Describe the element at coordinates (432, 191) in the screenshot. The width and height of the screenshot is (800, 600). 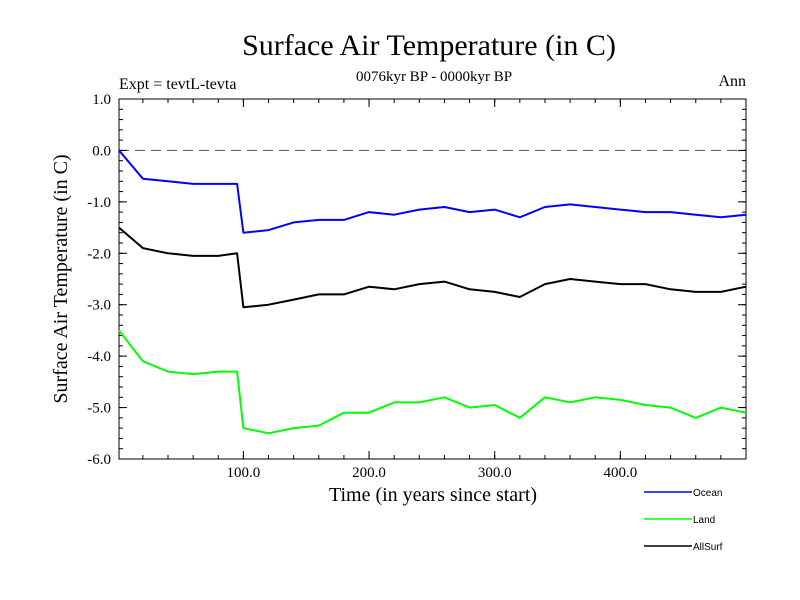
I see `series-line-ocean` at that location.